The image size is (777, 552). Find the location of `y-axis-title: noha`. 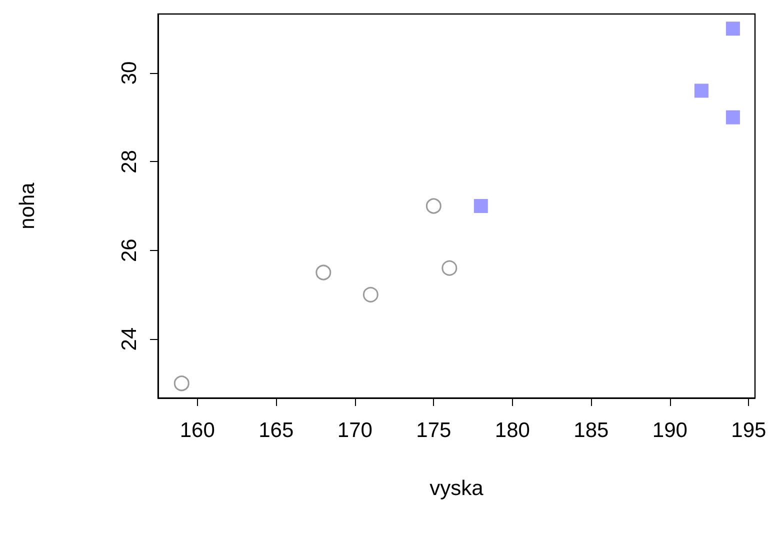

y-axis-title: noha is located at coordinates (27, 206).